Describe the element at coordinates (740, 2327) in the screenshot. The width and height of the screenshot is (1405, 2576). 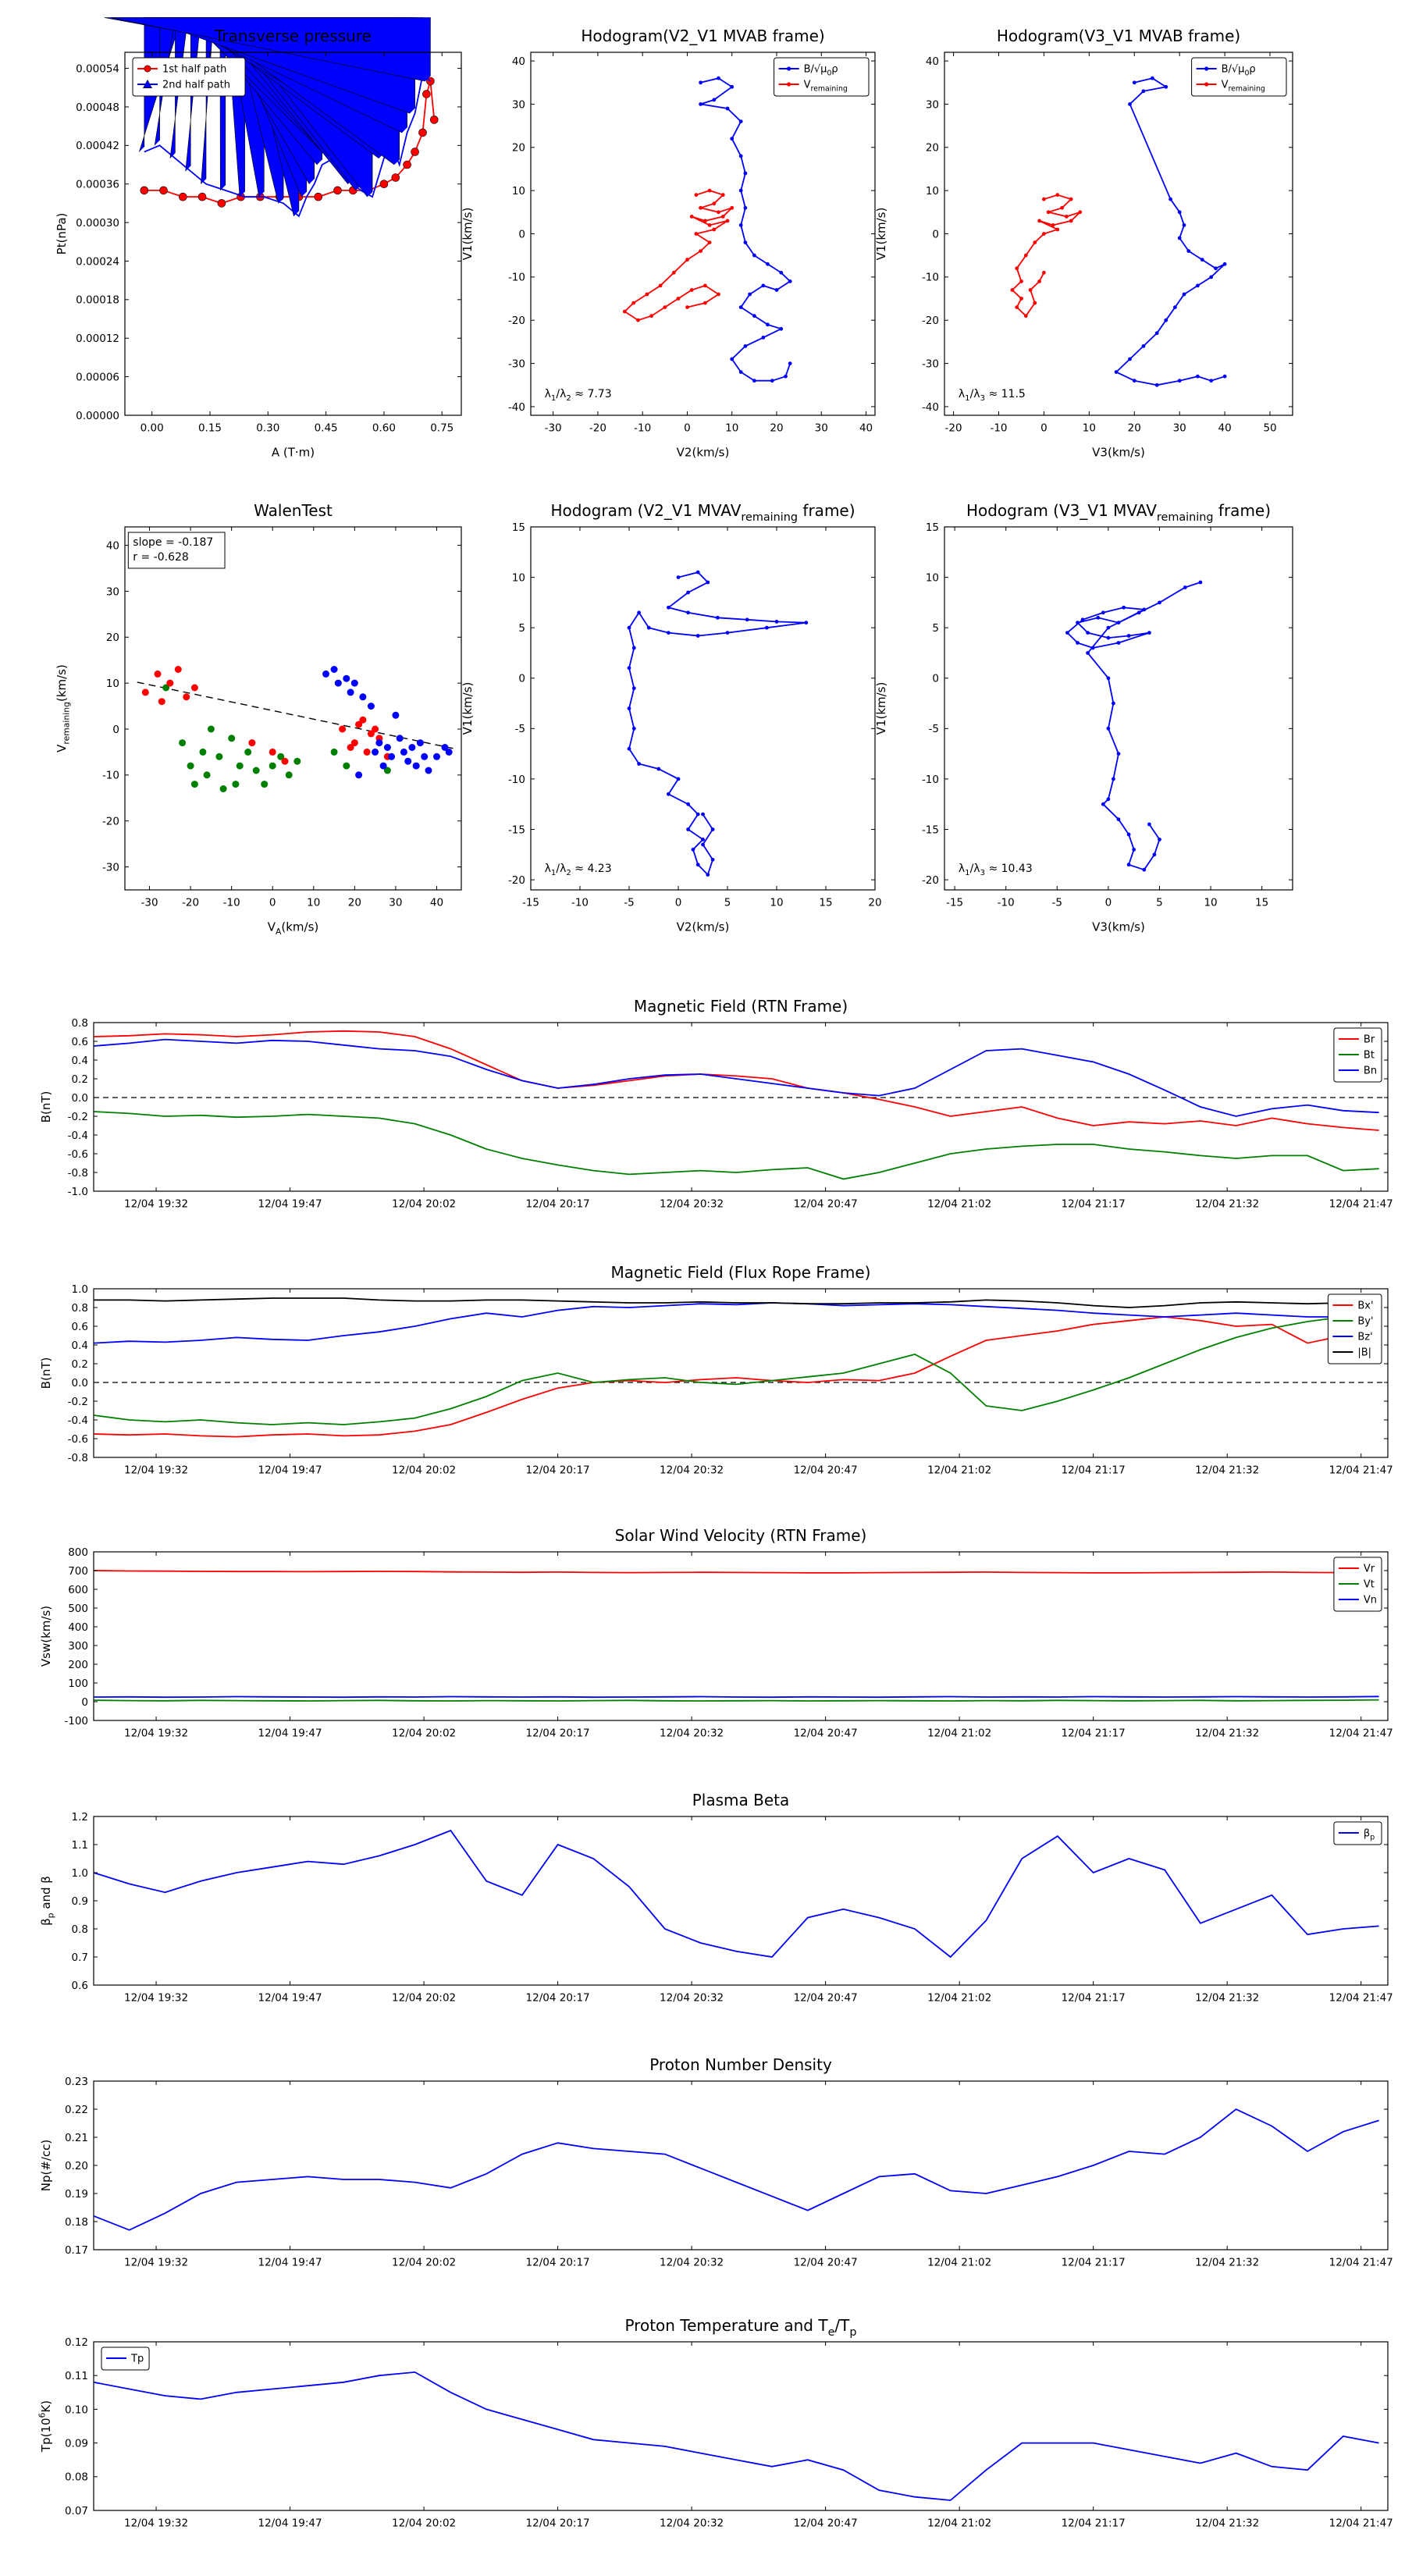
I see `svg-text: Proton Temperature and Te​/Tp​` at that location.